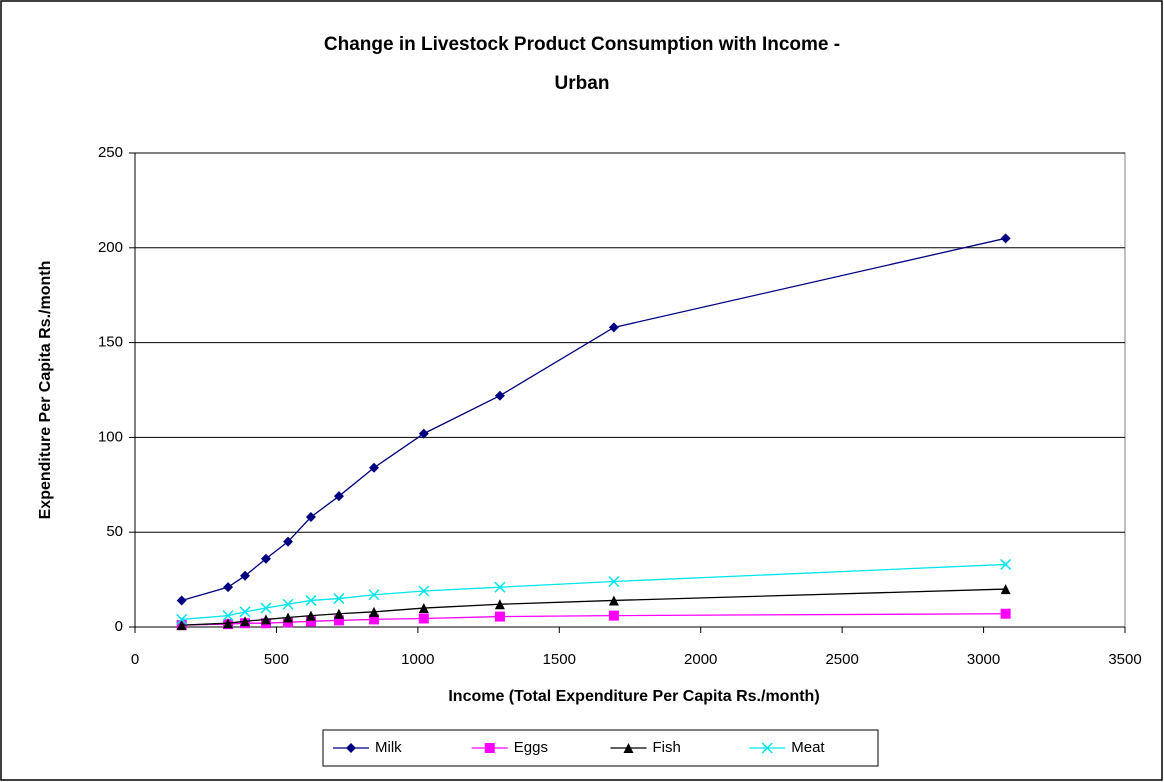 The height and width of the screenshot is (782, 1164). Describe the element at coordinates (559, 659) in the screenshot. I see `x-tick-label: 1500` at that location.